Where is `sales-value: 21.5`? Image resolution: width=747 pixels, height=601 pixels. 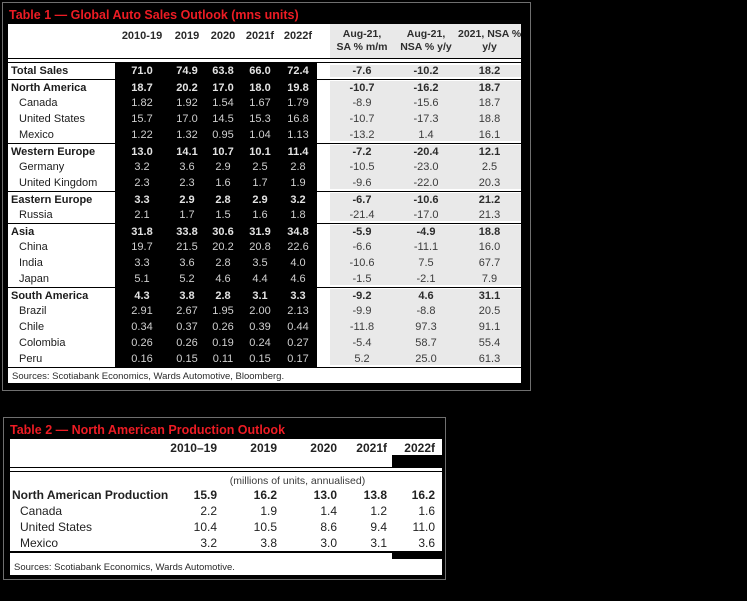
sales-value: 21.5 is located at coordinates (187, 247).